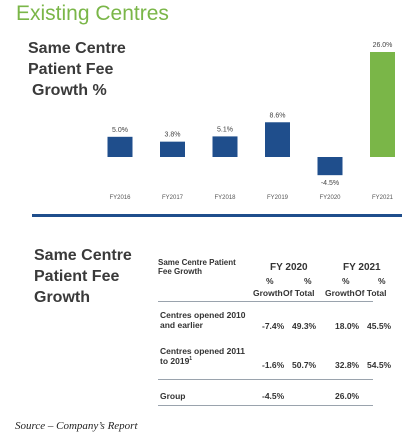 This screenshot has height=443, width=417. I want to click on data-label: 5.1%, so click(225, 129).